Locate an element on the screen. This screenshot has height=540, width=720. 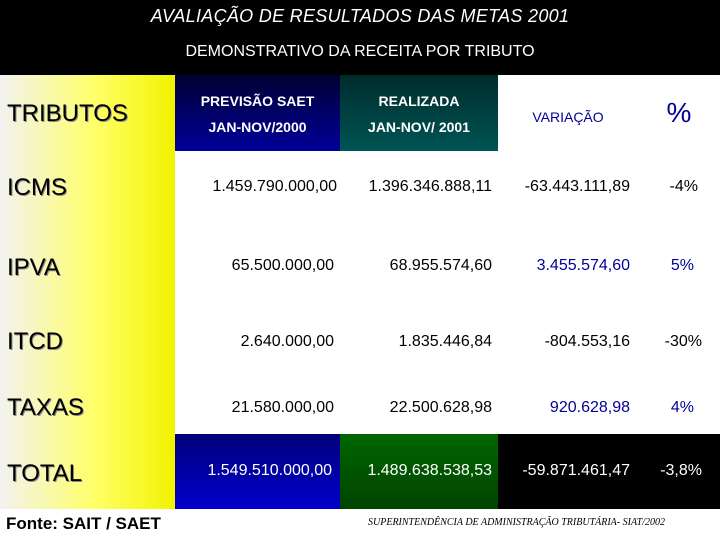
total-previsao-bg is located at coordinates (257, 471).